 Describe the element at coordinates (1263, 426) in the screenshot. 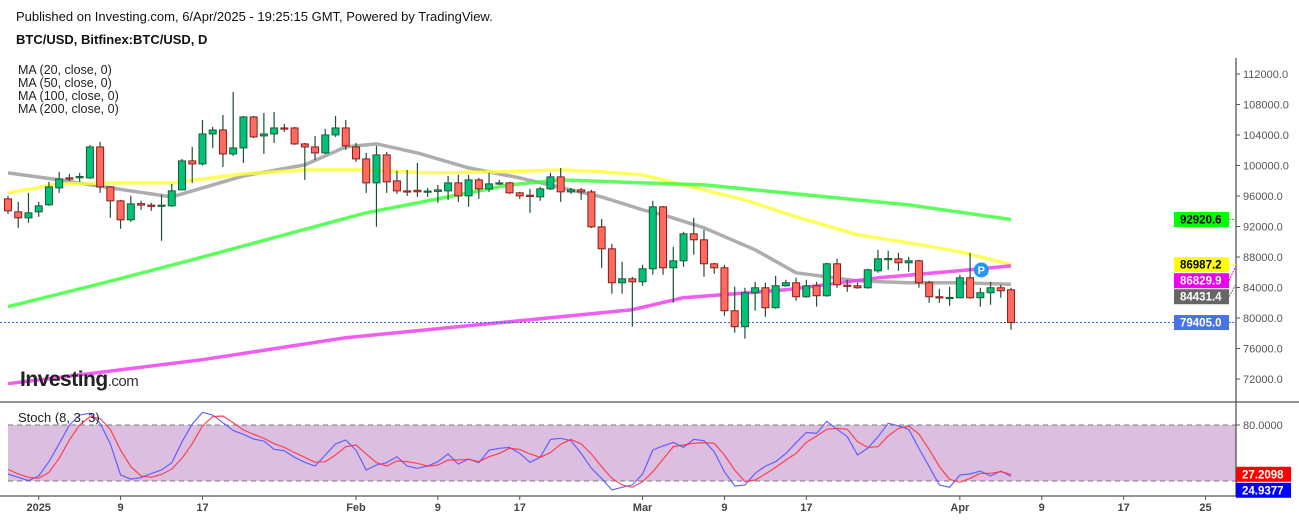

I see `stoch-tick-label: 80.0000` at that location.